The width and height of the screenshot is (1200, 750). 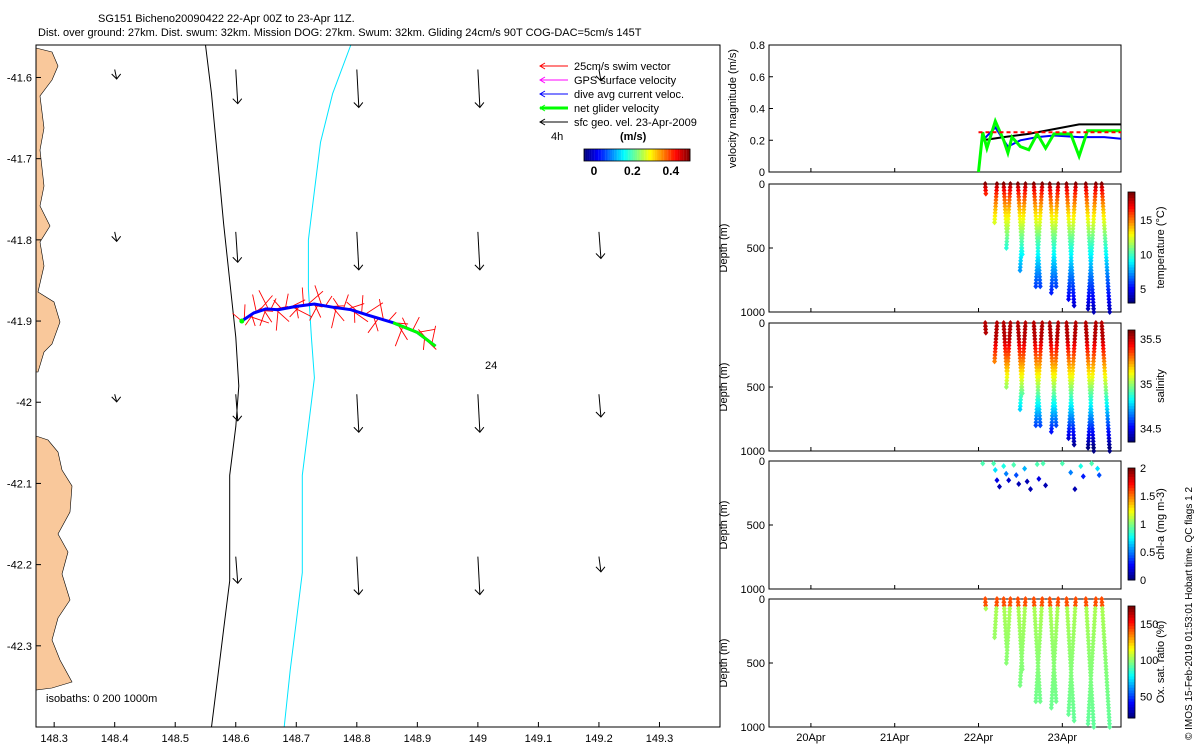 What do you see at coordinates (756, 526) in the screenshot?
I see `depth-tick-label: 500` at bounding box center [756, 526].